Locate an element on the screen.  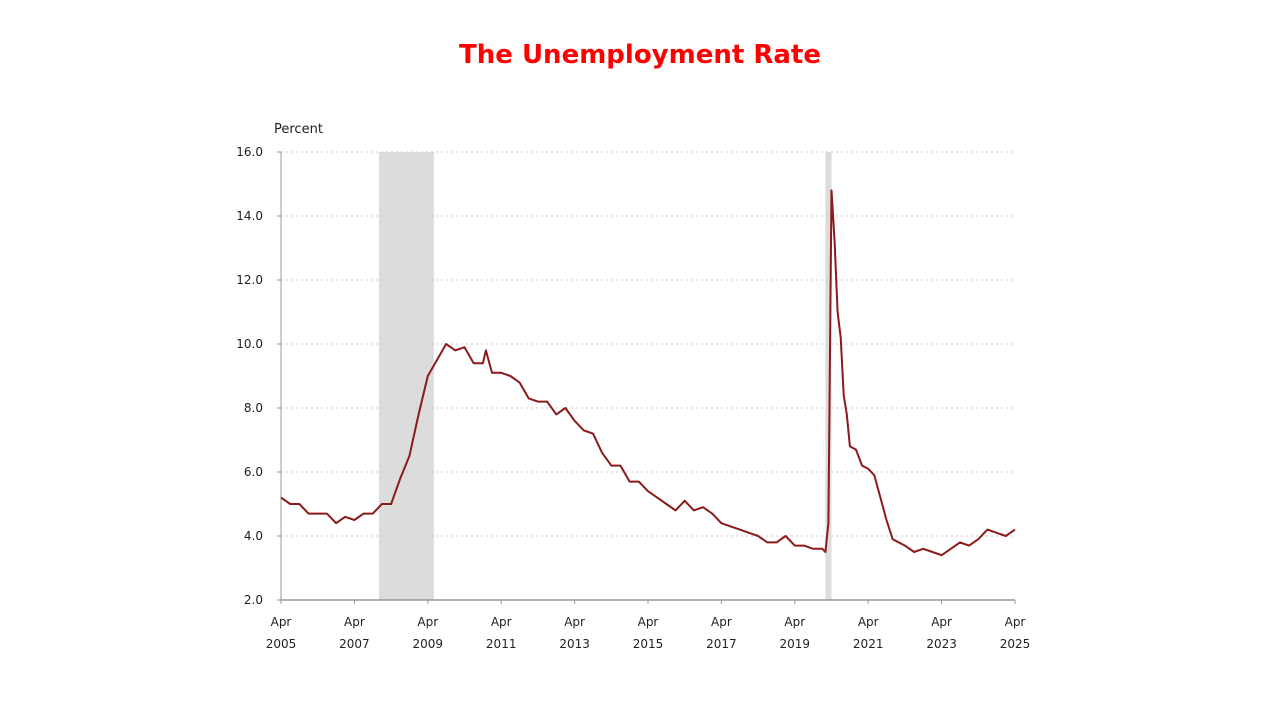
y-tick-label: 12.0 is located at coordinates (249, 280).